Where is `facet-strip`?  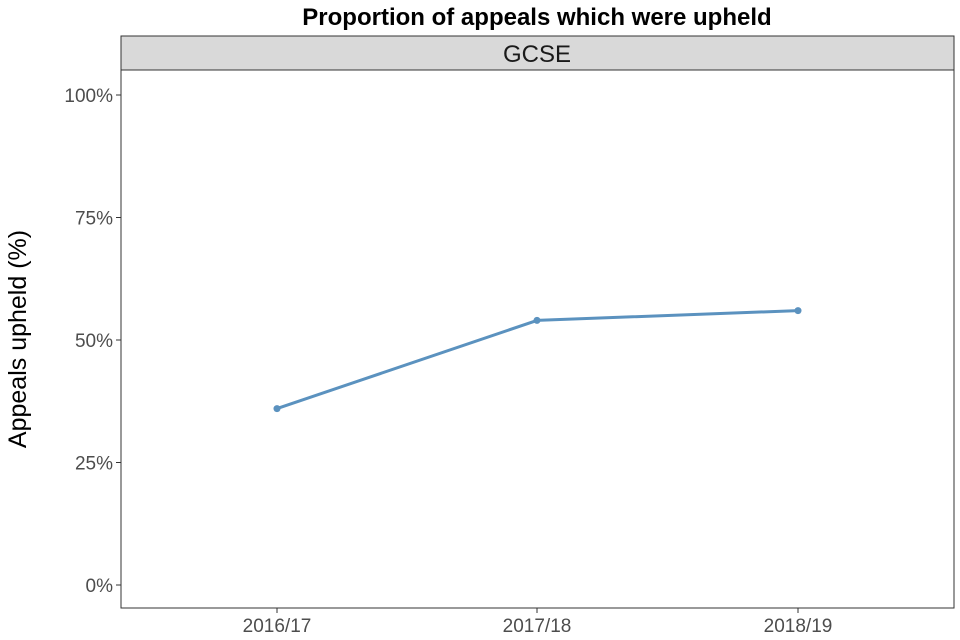 facet-strip is located at coordinates (537, 53).